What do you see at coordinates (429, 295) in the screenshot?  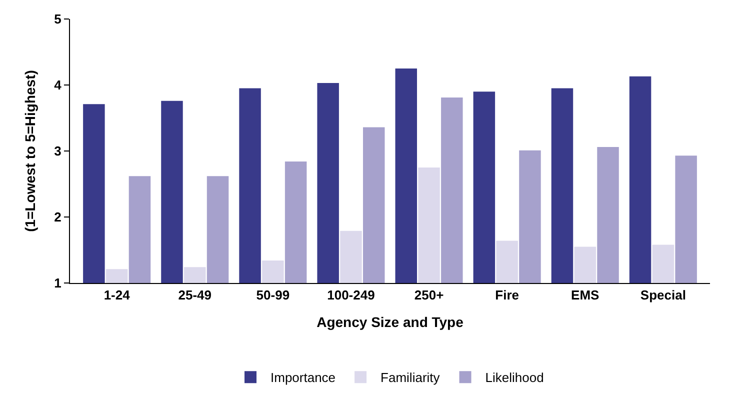 I see `x-tick-label: 250+` at bounding box center [429, 295].